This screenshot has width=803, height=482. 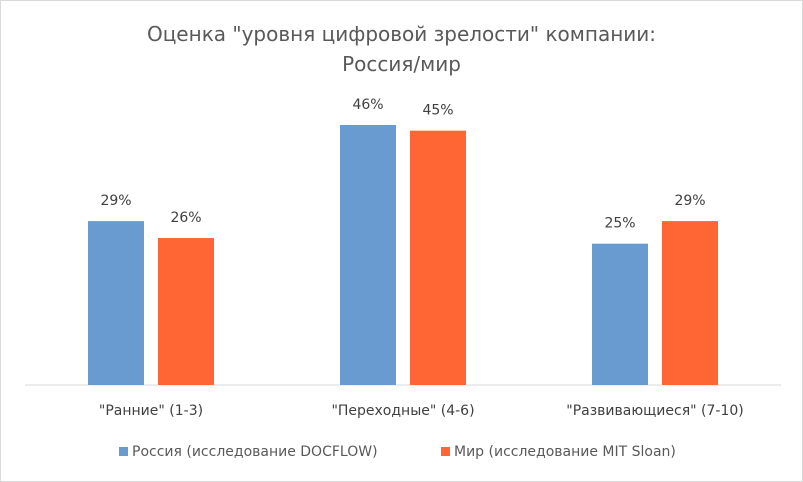 What do you see at coordinates (437, 111) in the screenshot?
I see `value-label: 45%` at bounding box center [437, 111].